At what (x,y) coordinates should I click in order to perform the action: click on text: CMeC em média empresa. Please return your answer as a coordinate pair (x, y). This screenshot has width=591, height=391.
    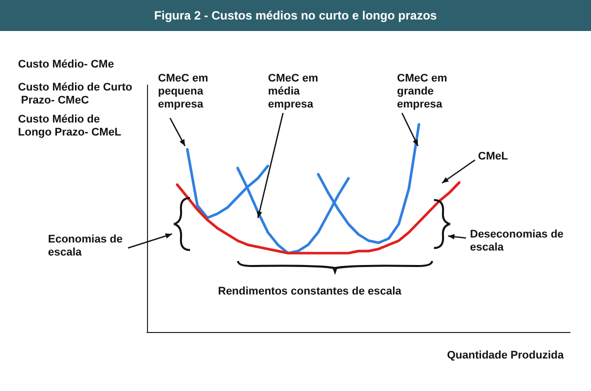
    Looking at the image, I should click on (295, 91).